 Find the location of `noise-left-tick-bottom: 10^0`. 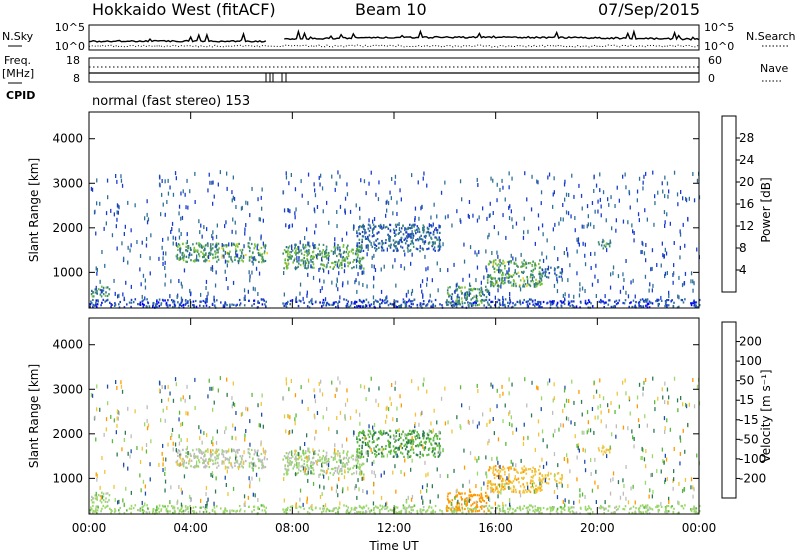

noise-left-tick-bottom: 10^0 is located at coordinates (70, 46).